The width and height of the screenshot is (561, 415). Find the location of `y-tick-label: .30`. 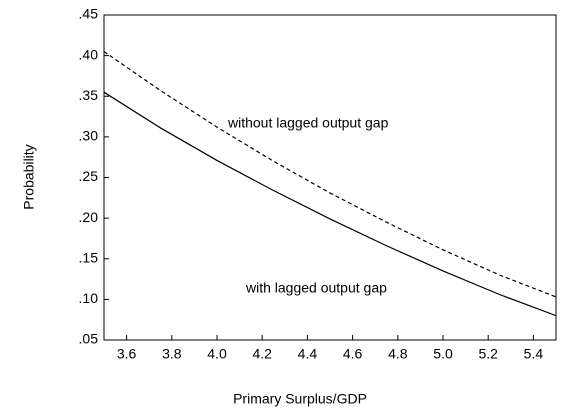

y-tick-label: .30 is located at coordinates (89, 136).